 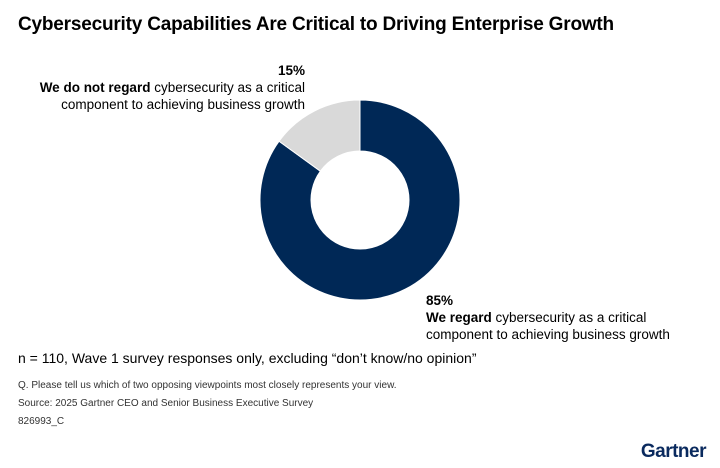 I want to click on figure-code: 826993_C, so click(x=41, y=421).